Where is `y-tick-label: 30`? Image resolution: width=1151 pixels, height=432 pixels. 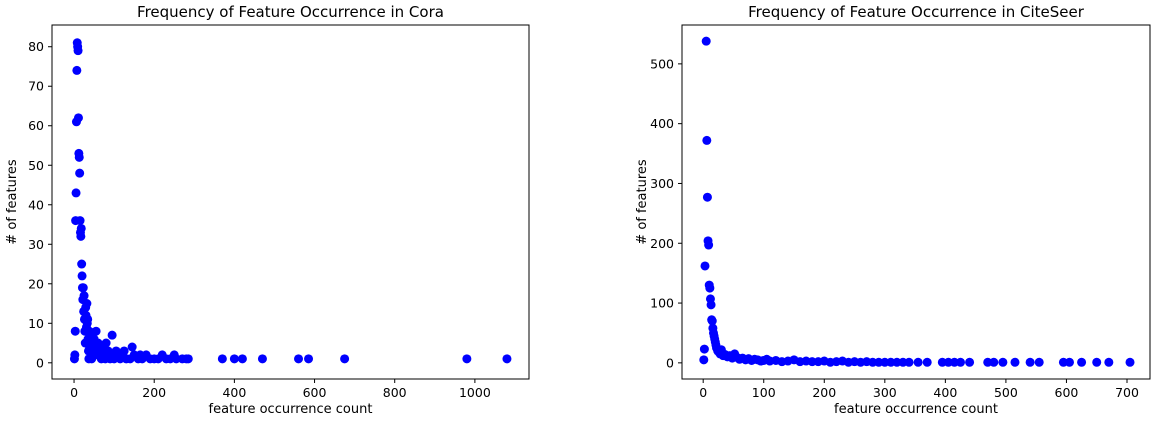
y-tick-label: 30 is located at coordinates (36, 244).